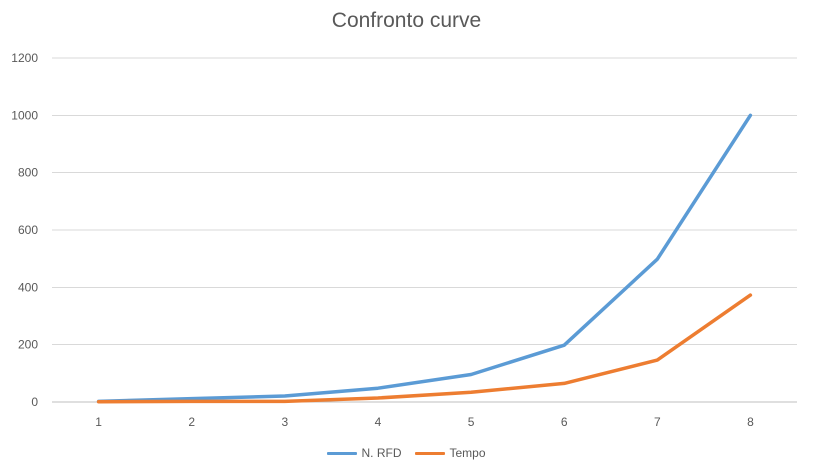 This screenshot has width=813, height=476. I want to click on x-tick-label: 5, so click(471, 422).